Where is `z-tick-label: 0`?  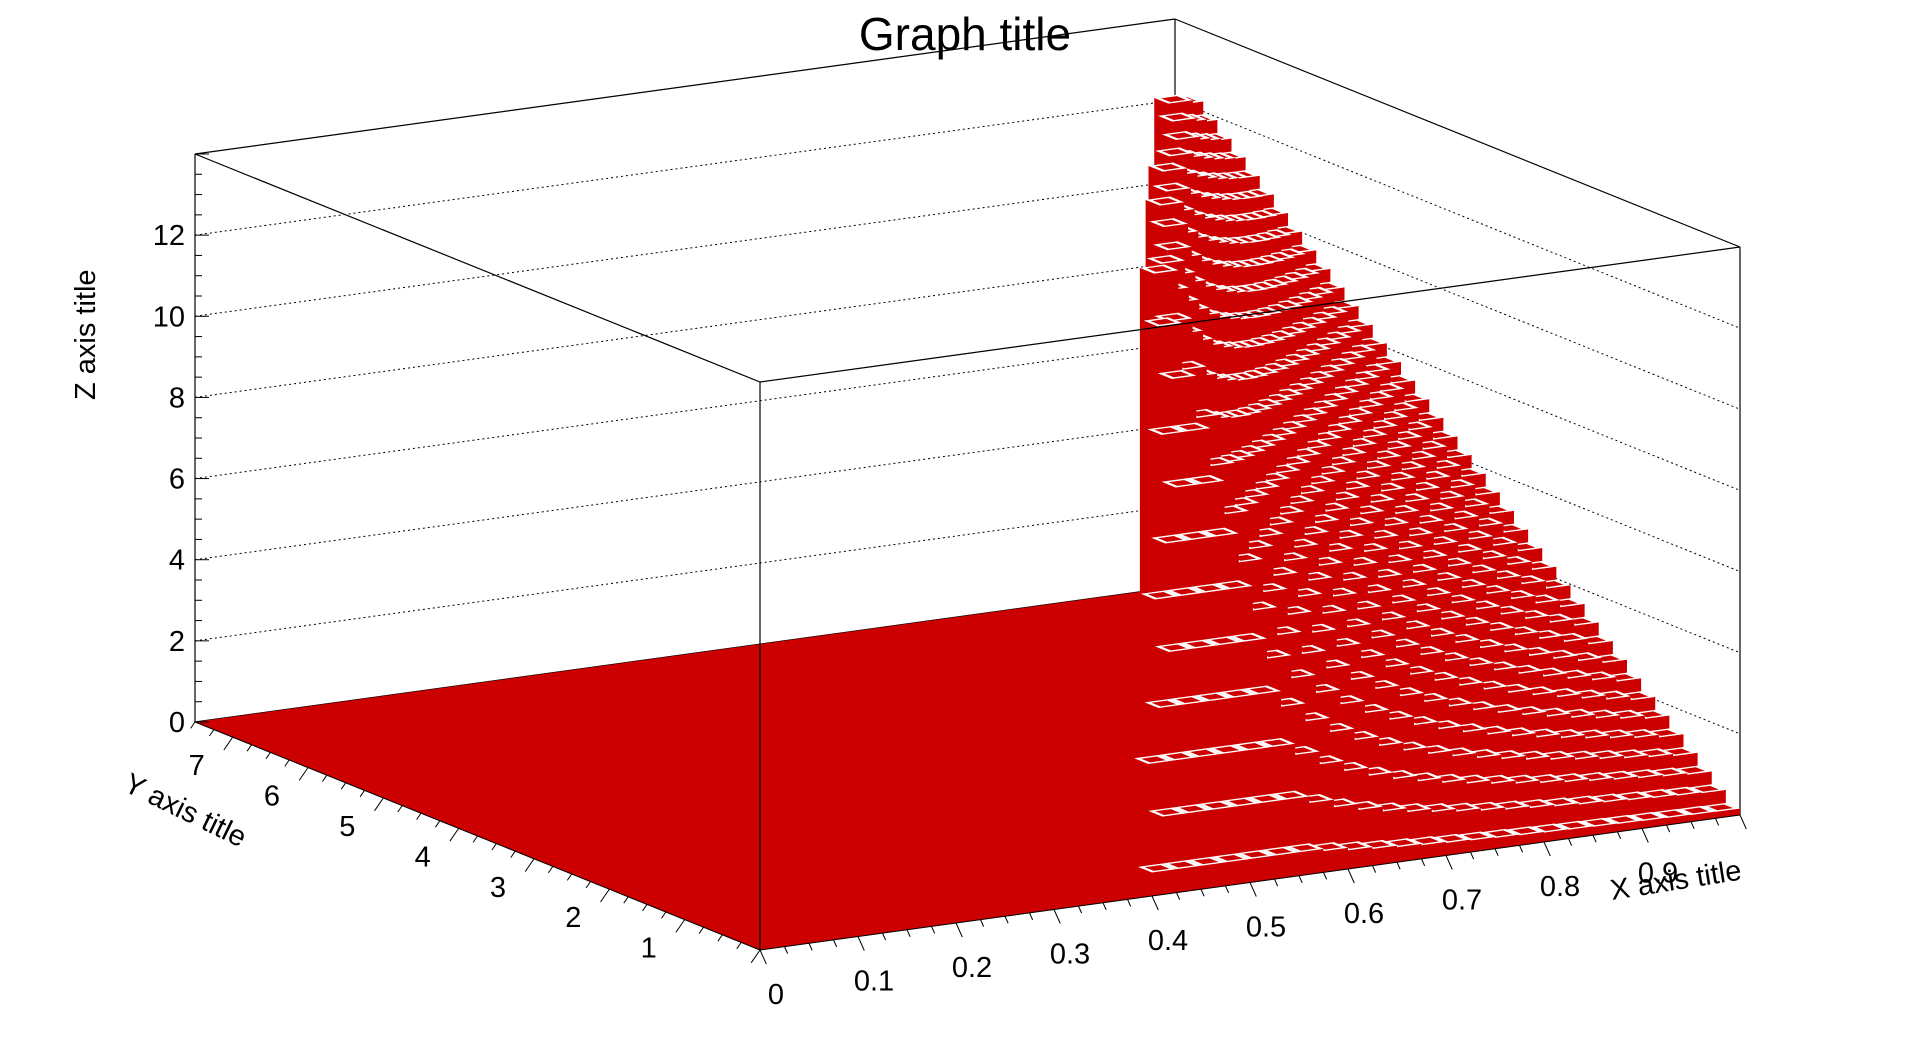
z-tick-label: 0 is located at coordinates (177, 723).